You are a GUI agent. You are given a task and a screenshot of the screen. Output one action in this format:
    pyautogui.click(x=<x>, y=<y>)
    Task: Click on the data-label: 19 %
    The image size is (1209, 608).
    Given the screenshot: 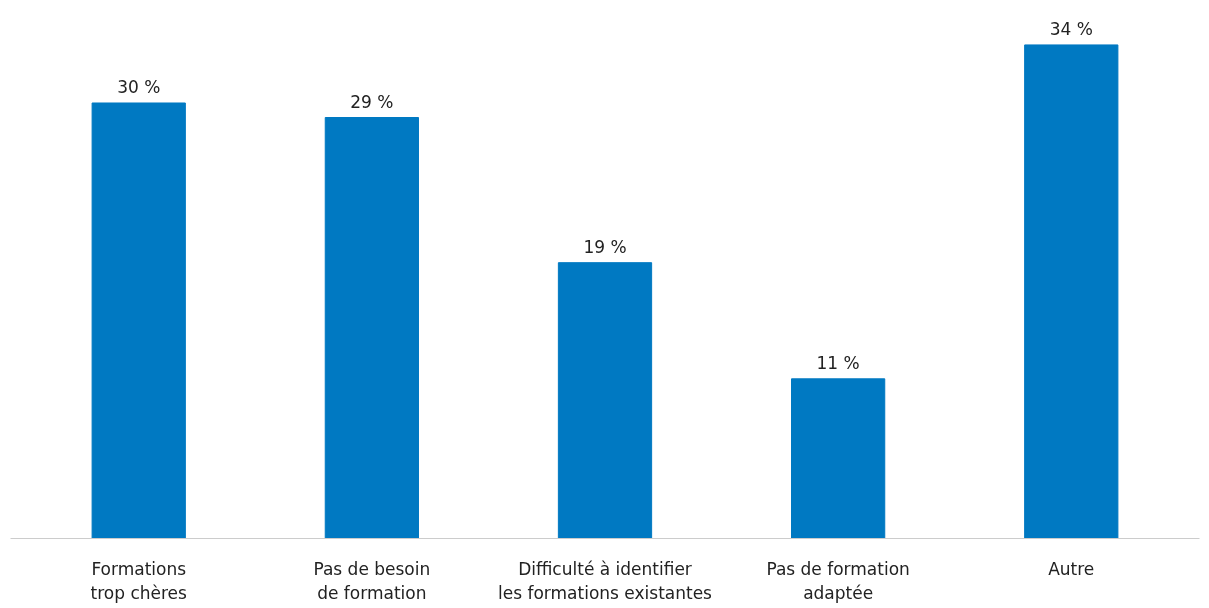 What is the action you would take?
    pyautogui.click(x=605, y=246)
    